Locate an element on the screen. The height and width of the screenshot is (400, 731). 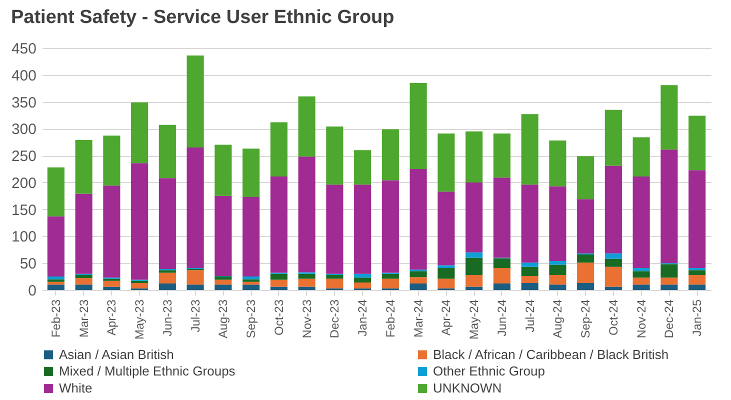
y-tick-label: 250 is located at coordinates (23, 157).